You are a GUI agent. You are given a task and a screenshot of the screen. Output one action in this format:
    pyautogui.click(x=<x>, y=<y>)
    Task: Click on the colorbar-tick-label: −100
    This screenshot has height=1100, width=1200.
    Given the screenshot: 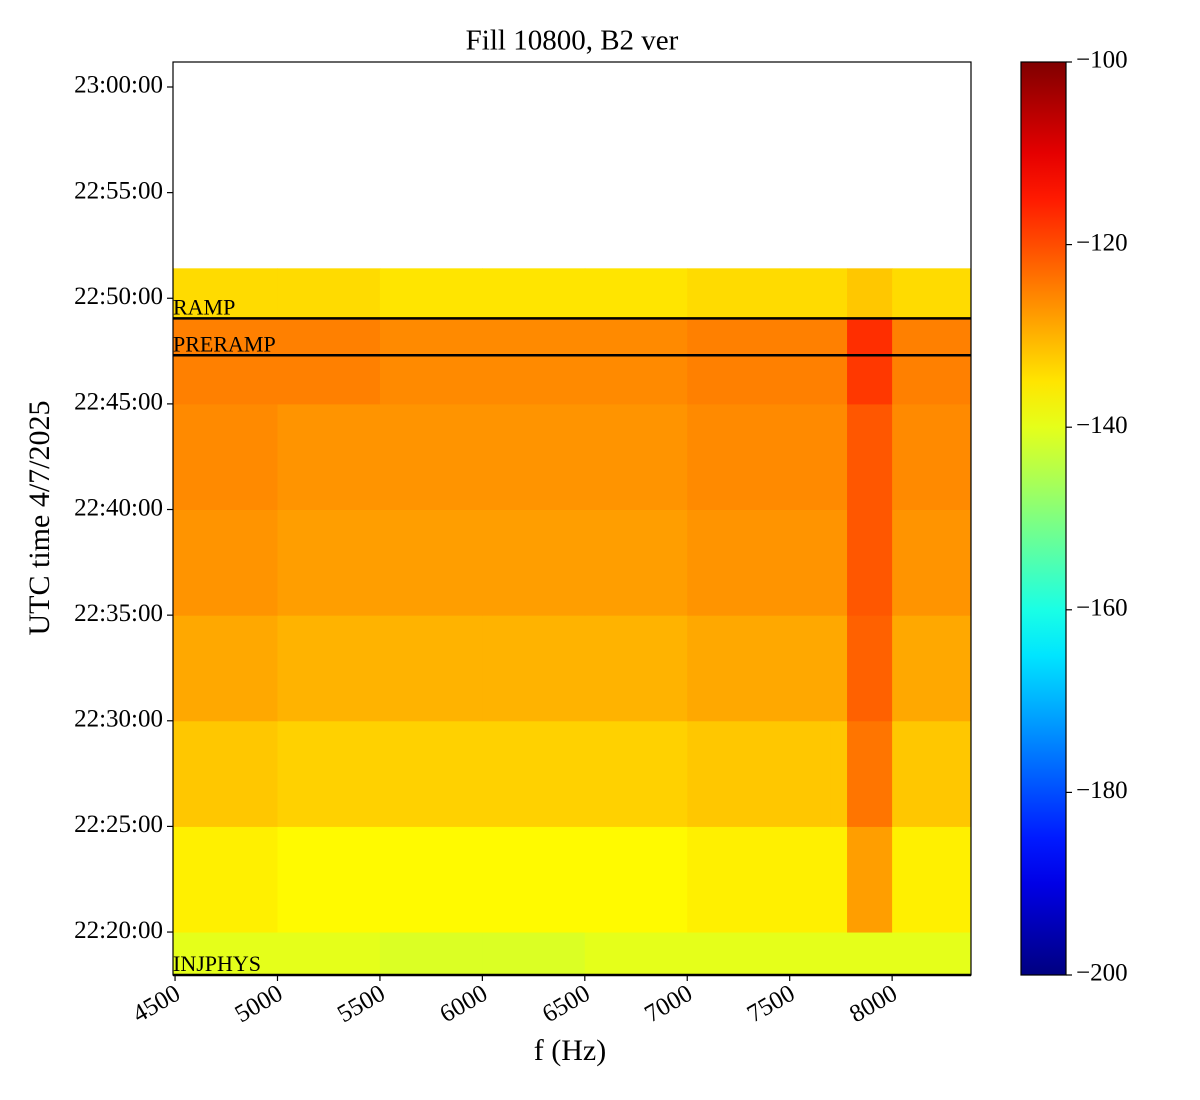 What is the action you would take?
    pyautogui.click(x=1102, y=60)
    